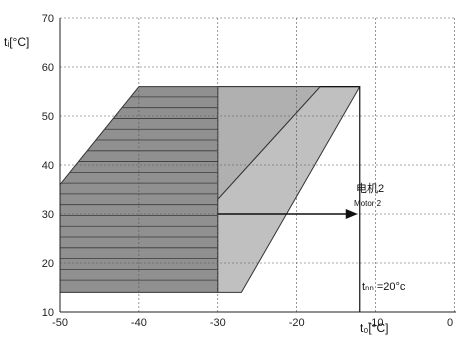  I want to click on x-tick-label: -50, so click(60, 323).